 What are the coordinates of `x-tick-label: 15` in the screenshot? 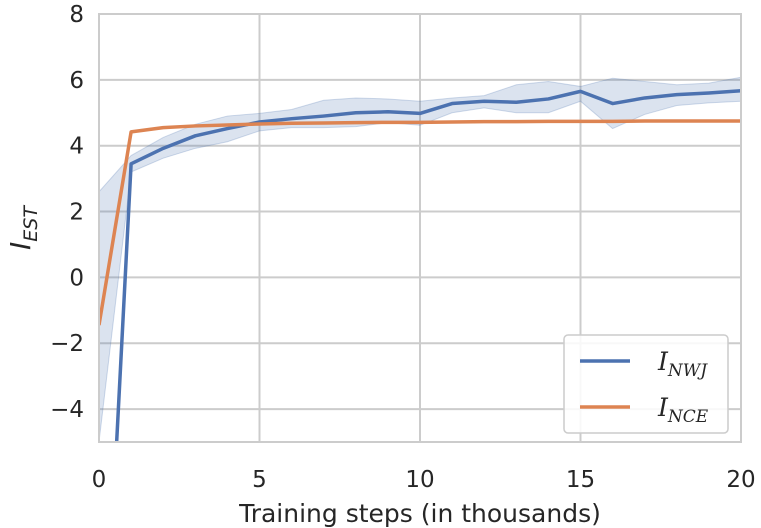 It's located at (580, 480).